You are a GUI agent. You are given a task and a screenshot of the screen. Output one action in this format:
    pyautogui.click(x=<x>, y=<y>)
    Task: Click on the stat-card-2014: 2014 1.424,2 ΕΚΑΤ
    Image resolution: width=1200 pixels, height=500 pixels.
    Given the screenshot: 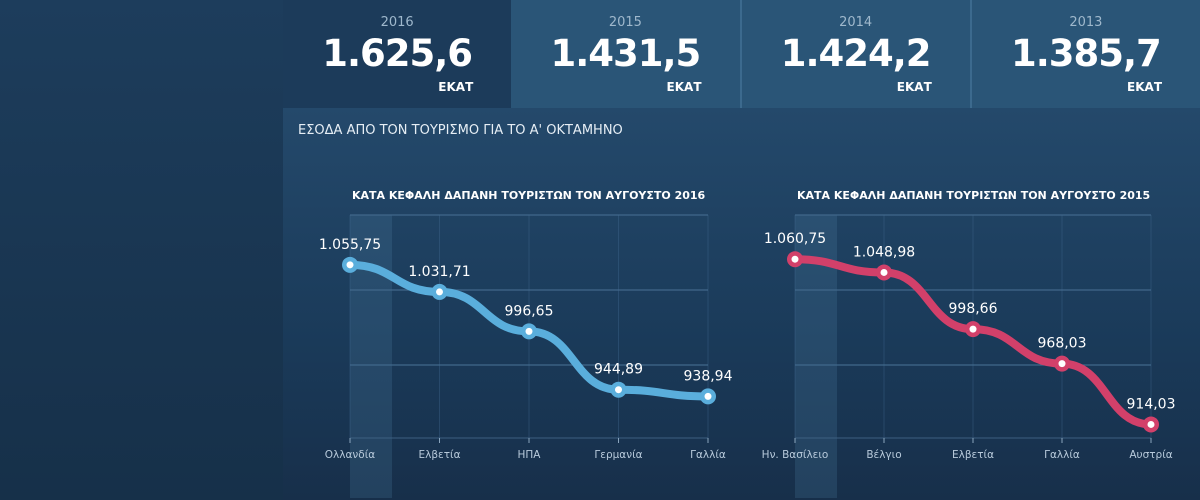 What is the action you would take?
    pyautogui.click(x=856, y=54)
    